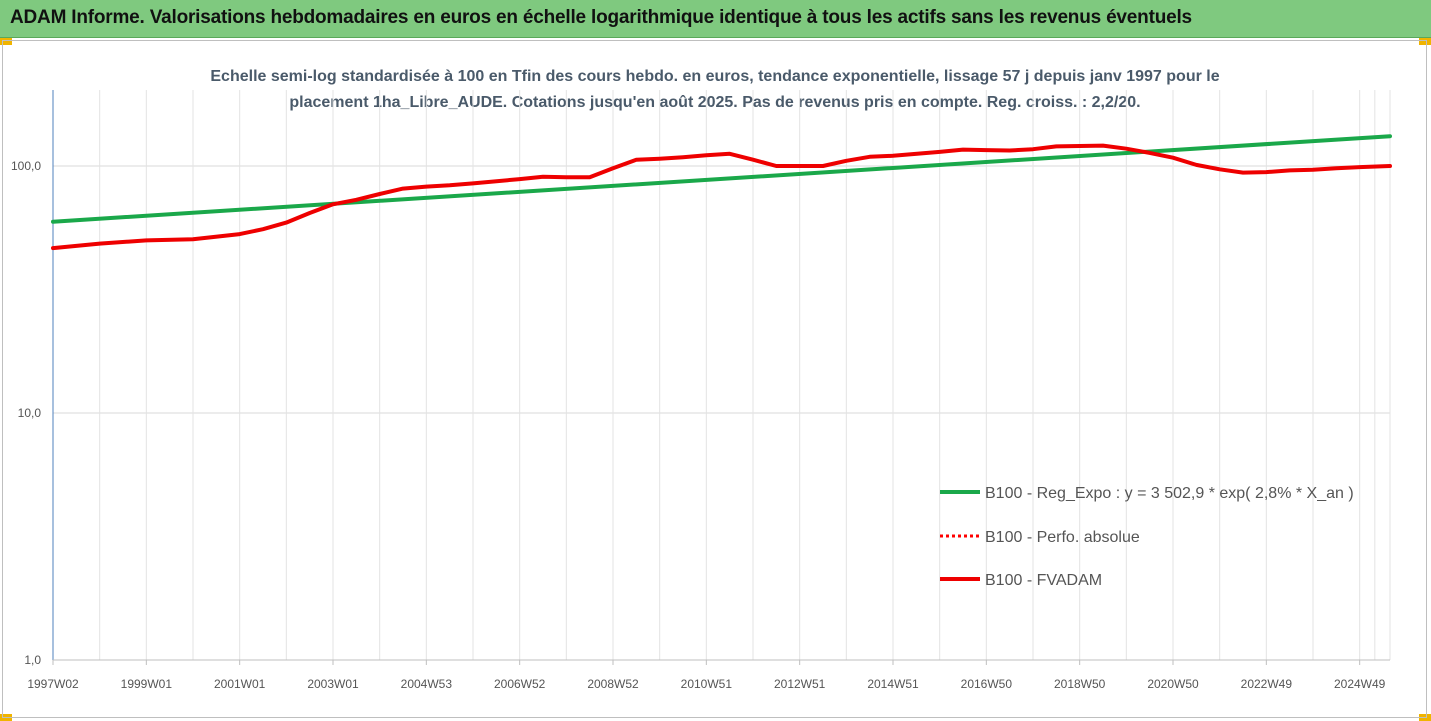  Describe the element at coordinates (613, 684) in the screenshot. I see `x-tick-label: 2008W52` at that location.